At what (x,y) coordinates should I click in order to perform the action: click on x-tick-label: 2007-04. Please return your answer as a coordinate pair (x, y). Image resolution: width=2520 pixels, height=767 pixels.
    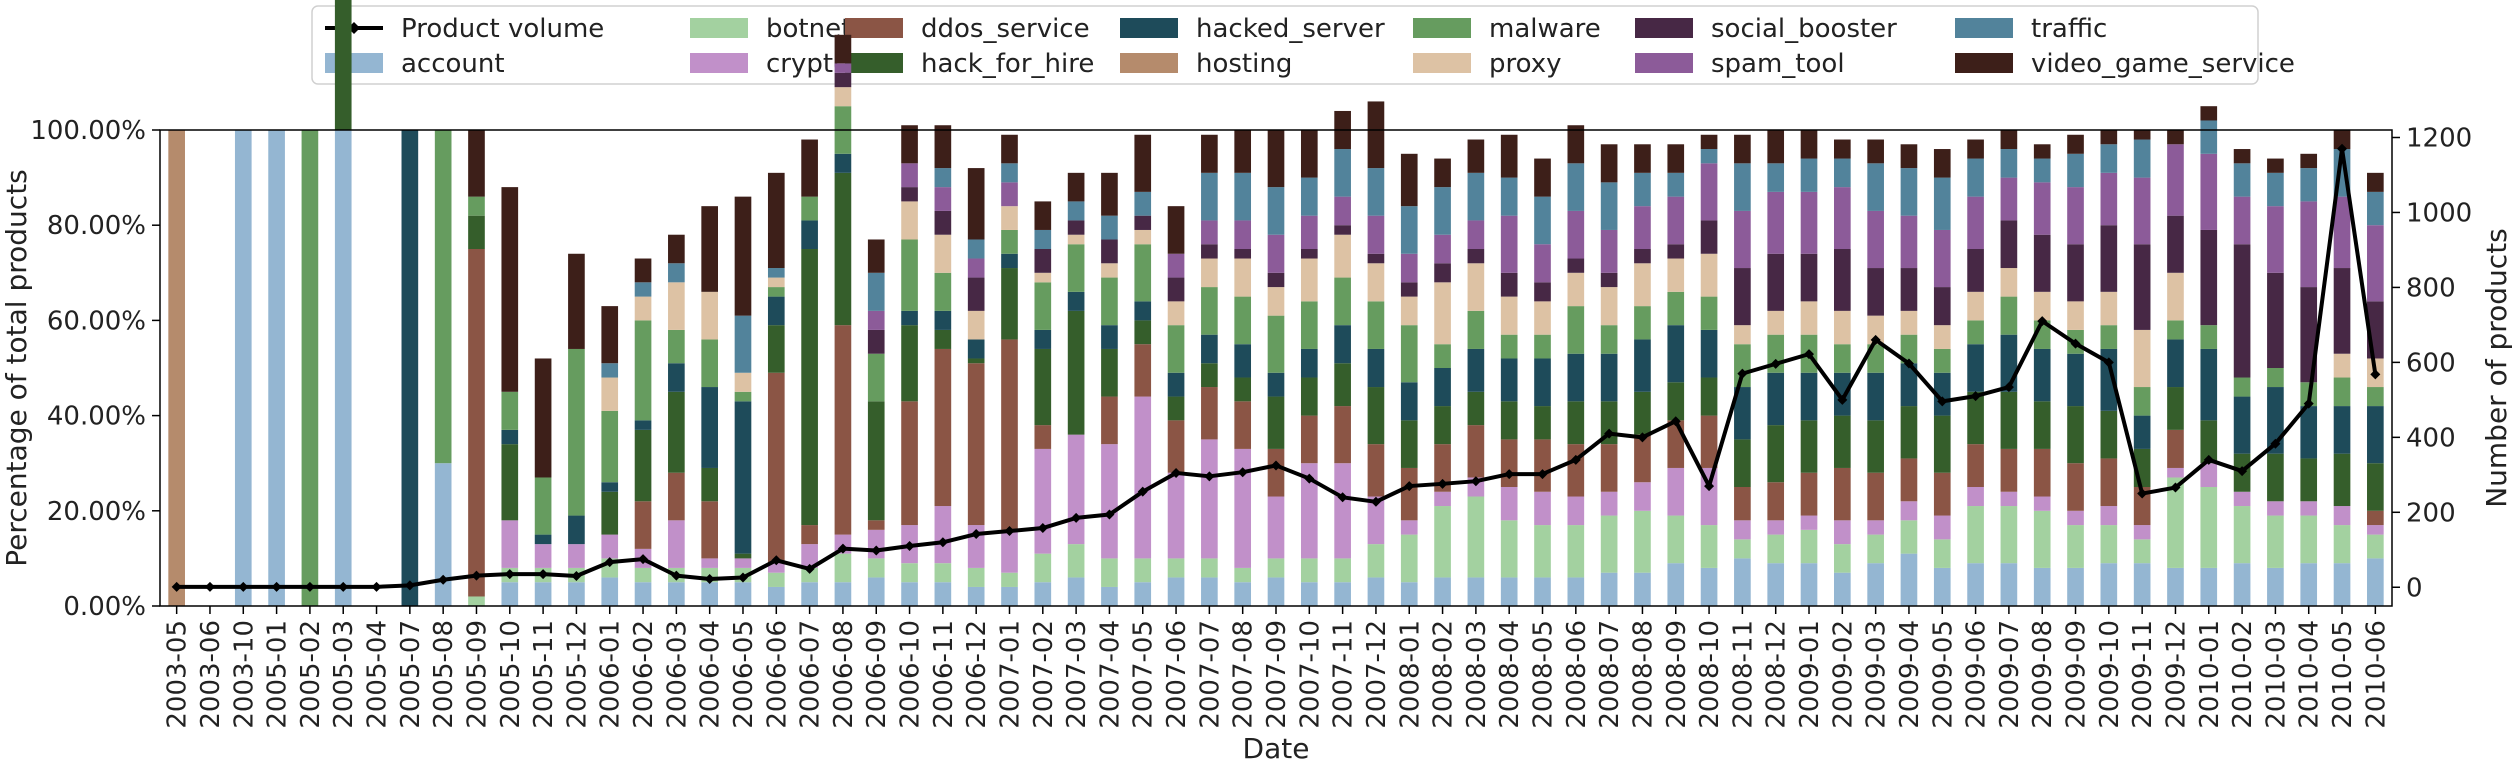
    Looking at the image, I should click on (1110, 674).